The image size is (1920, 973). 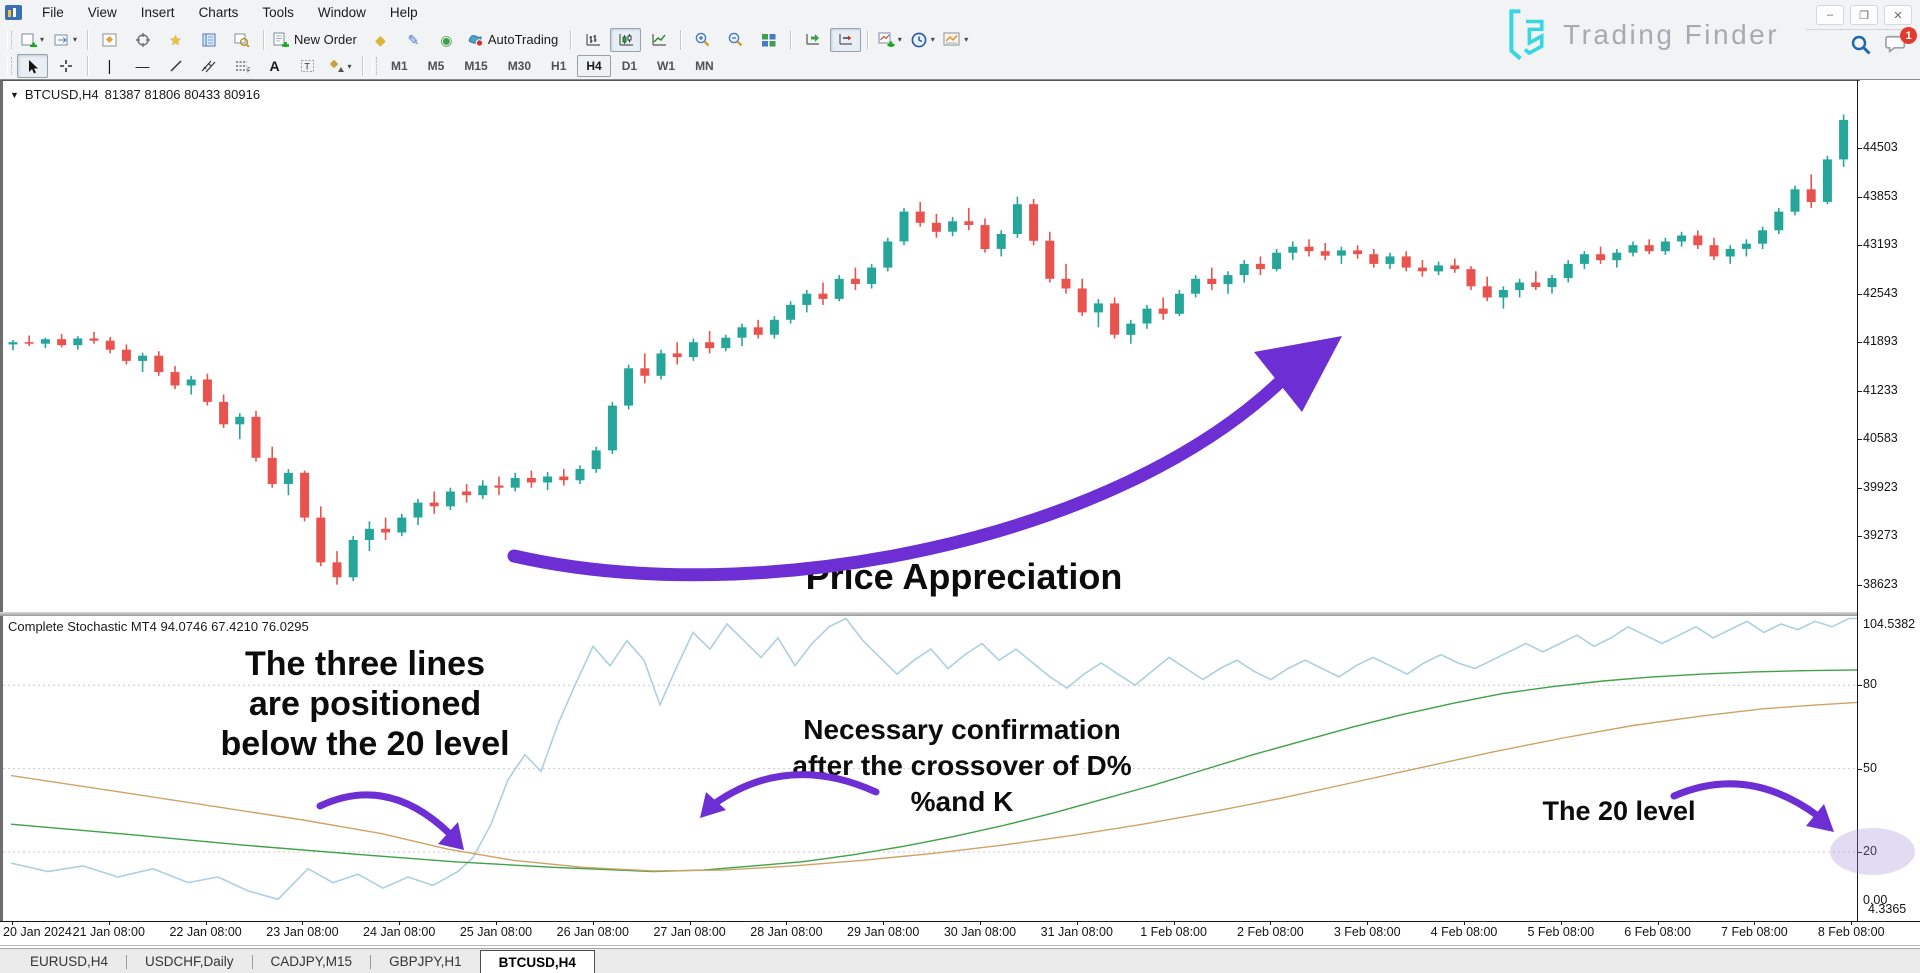 What do you see at coordinates (735, 40) in the screenshot?
I see `zoom-out-button` at bounding box center [735, 40].